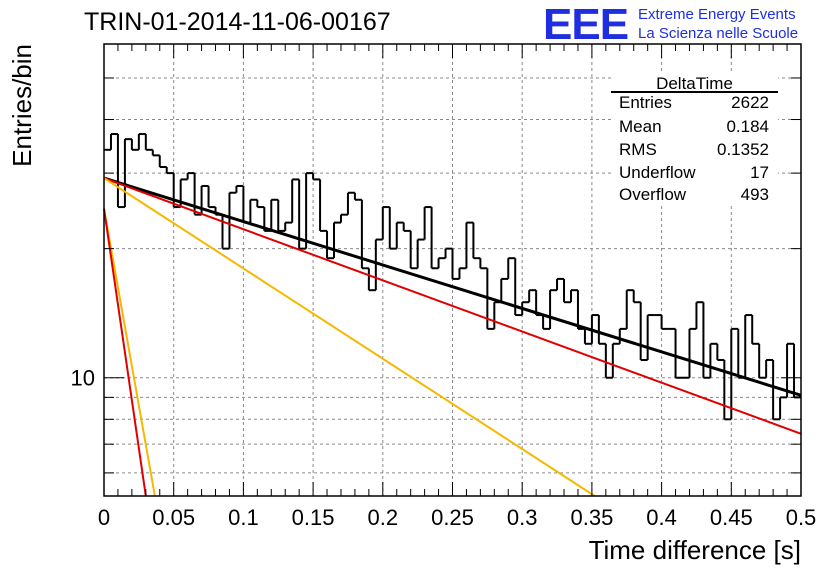  I want to click on fit-curve-intermediate_component, so click(129, 352).